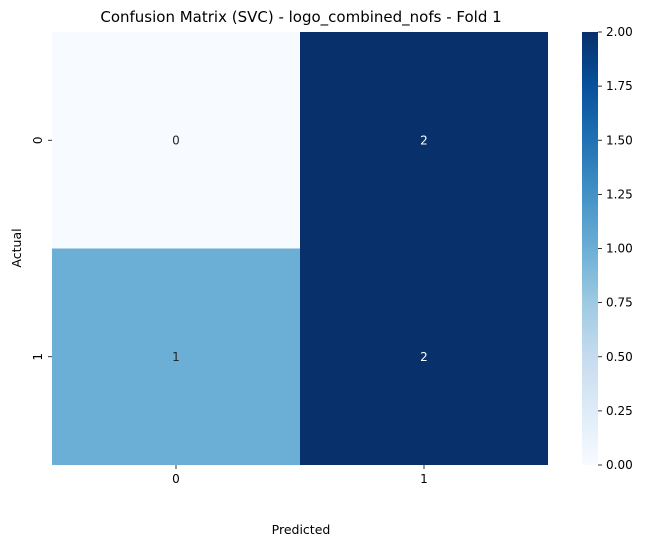 The width and height of the screenshot is (653, 547). I want to click on colorbar-tick-label: 1.75, so click(619, 86).